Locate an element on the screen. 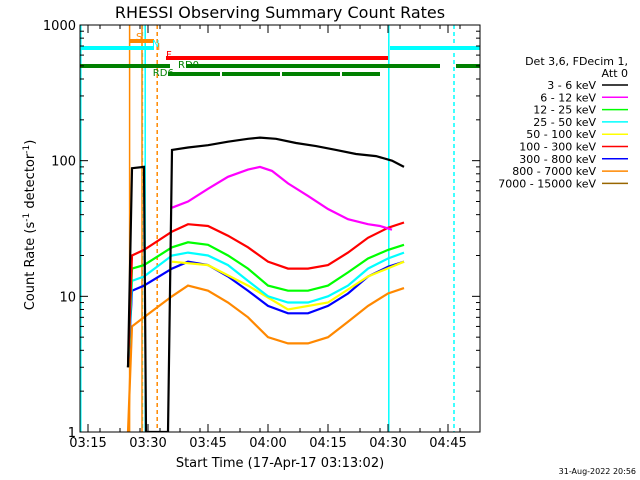 The height and width of the screenshot is (480, 640). legend-header-line-1: Det 3,6, FDecim 1, is located at coordinates (576, 61).